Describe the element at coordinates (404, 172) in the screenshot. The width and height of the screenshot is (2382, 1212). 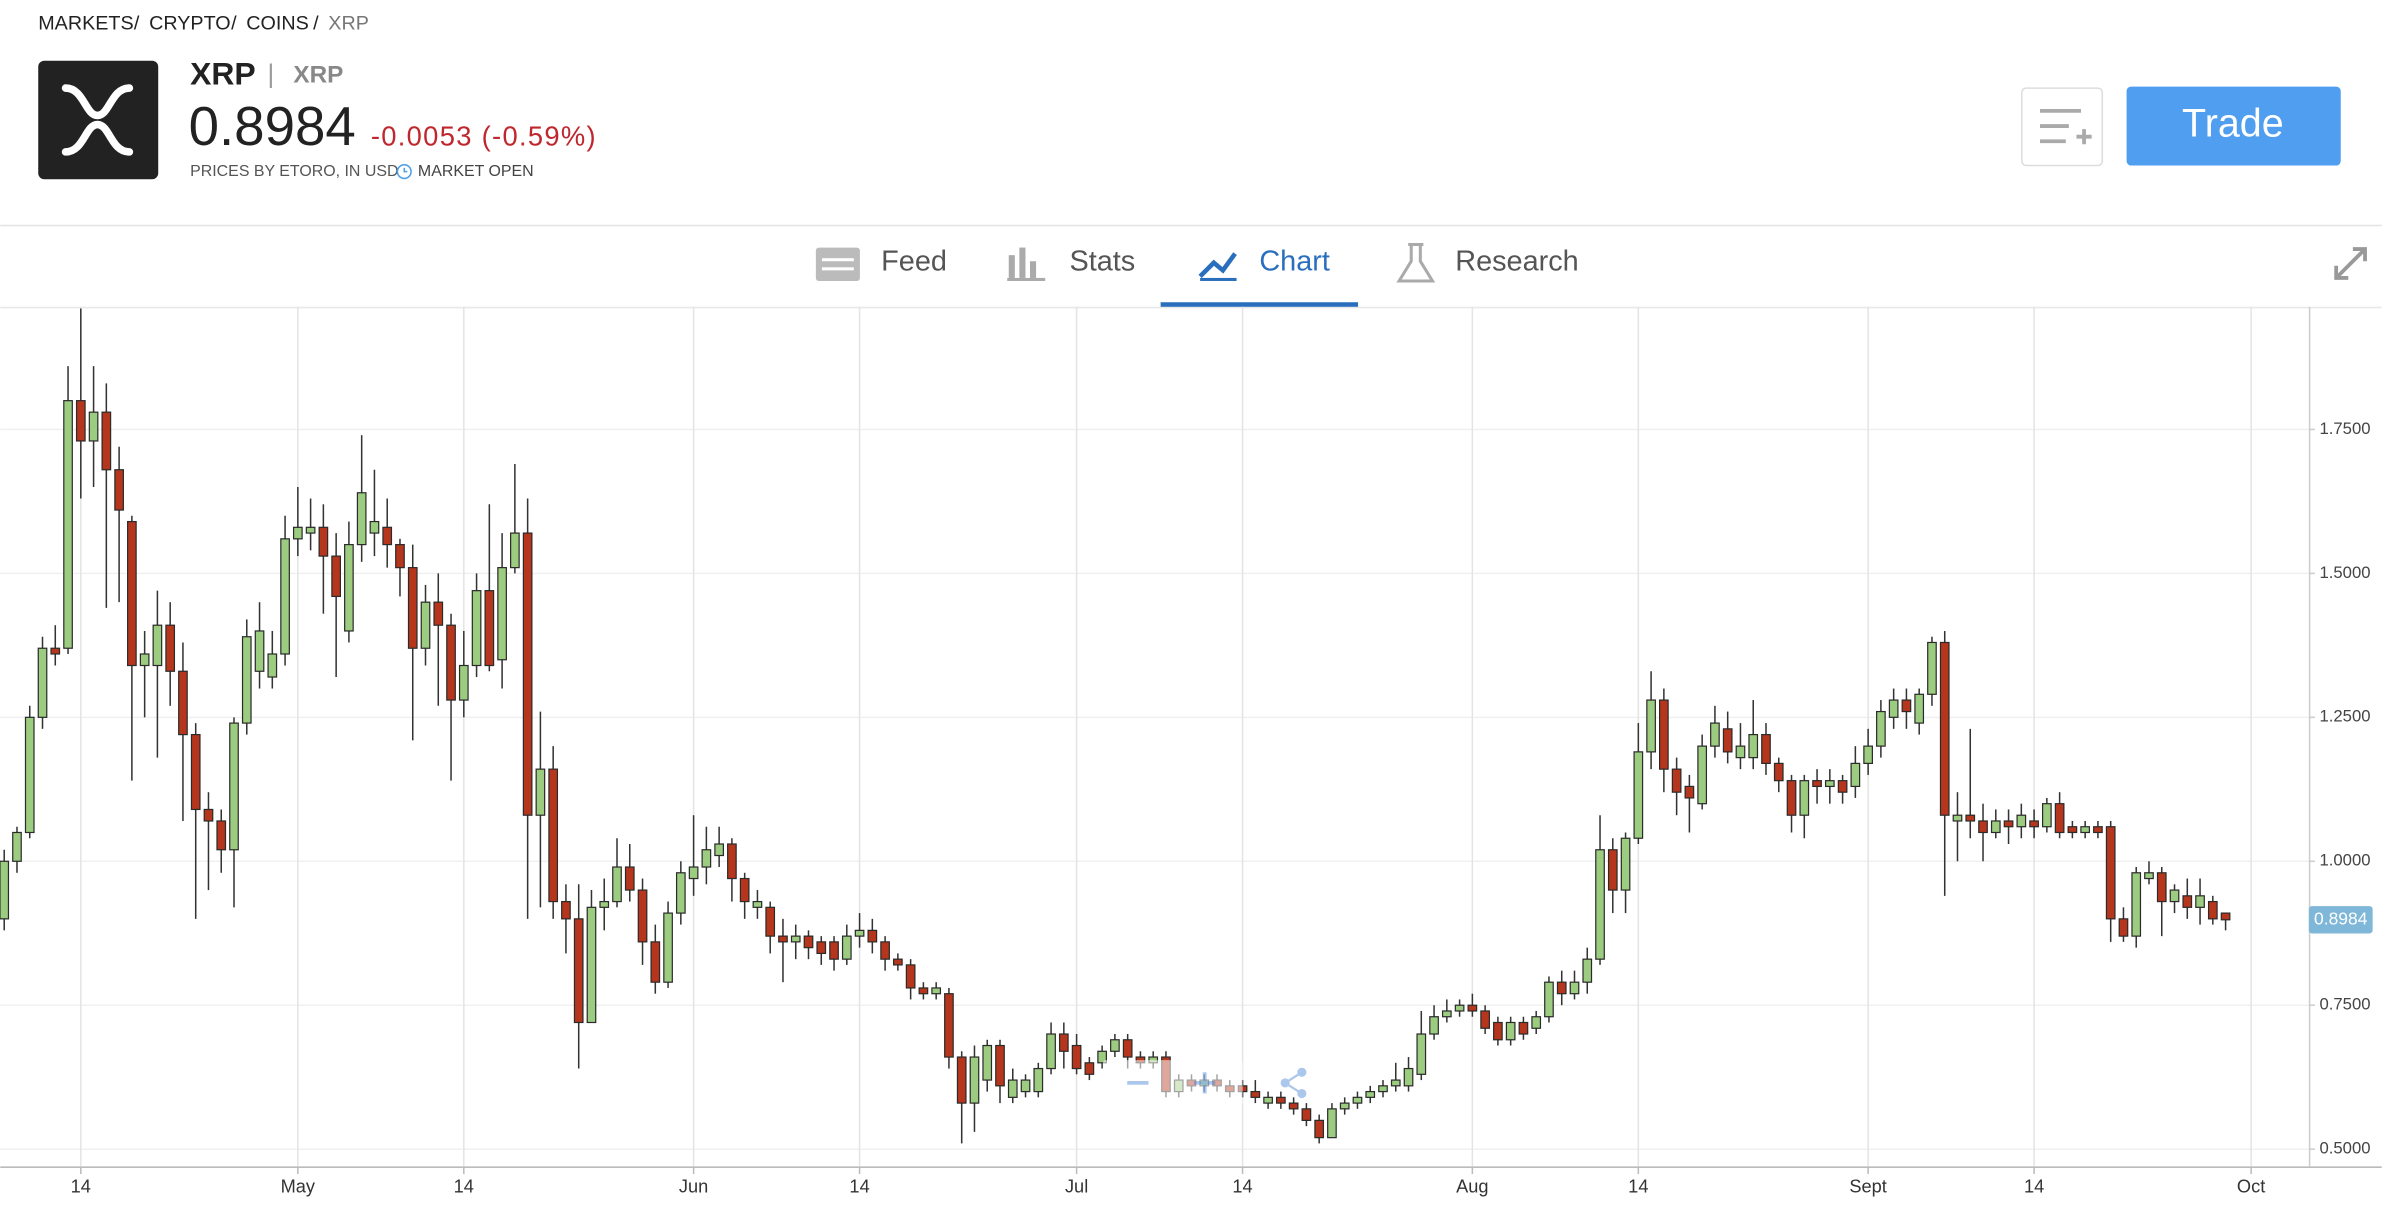
I see `clock-icon` at that location.